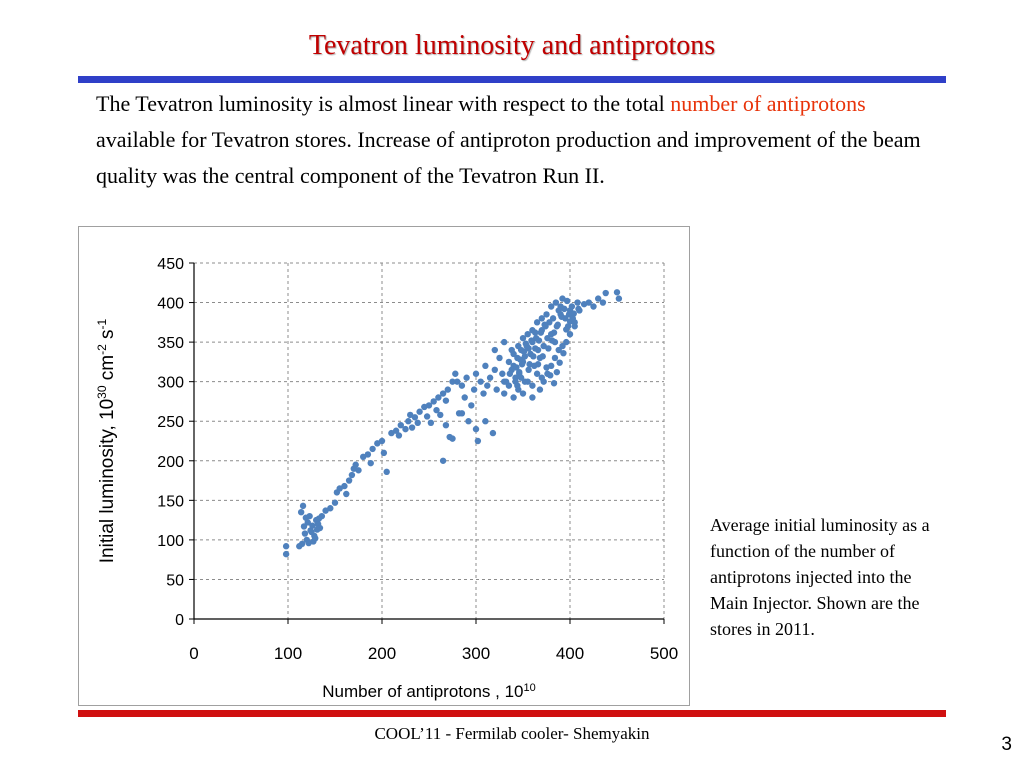  Describe the element at coordinates (1006, 744) in the screenshot. I see `page-number: 3` at that location.